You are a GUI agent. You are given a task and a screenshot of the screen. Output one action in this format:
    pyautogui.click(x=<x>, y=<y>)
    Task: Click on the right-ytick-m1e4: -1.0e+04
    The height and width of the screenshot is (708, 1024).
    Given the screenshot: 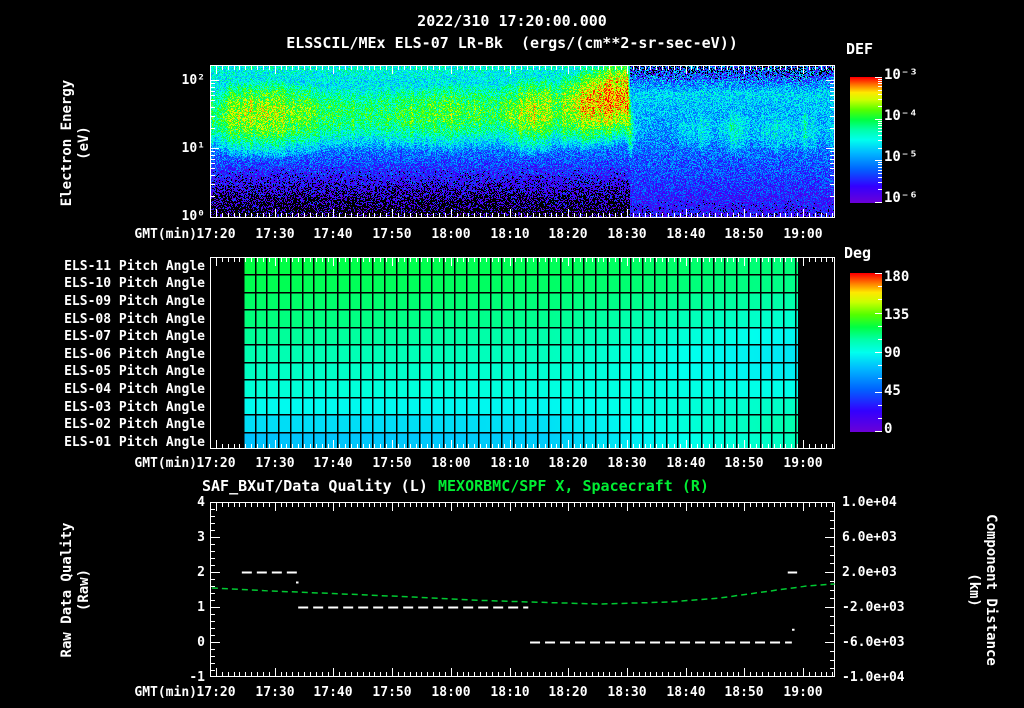 What is the action you would take?
    pyautogui.click(x=873, y=677)
    